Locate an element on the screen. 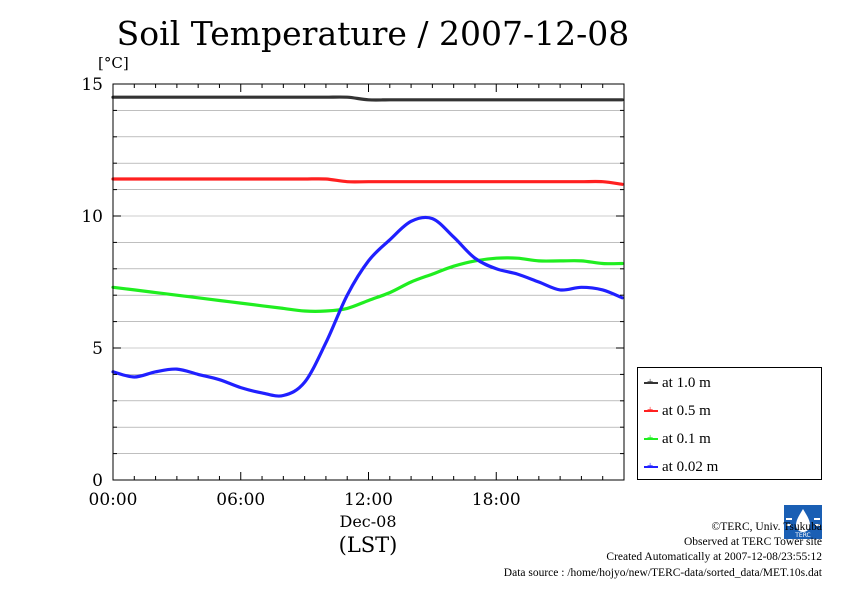  x-axis-title: (LST) is located at coordinates (368, 545).